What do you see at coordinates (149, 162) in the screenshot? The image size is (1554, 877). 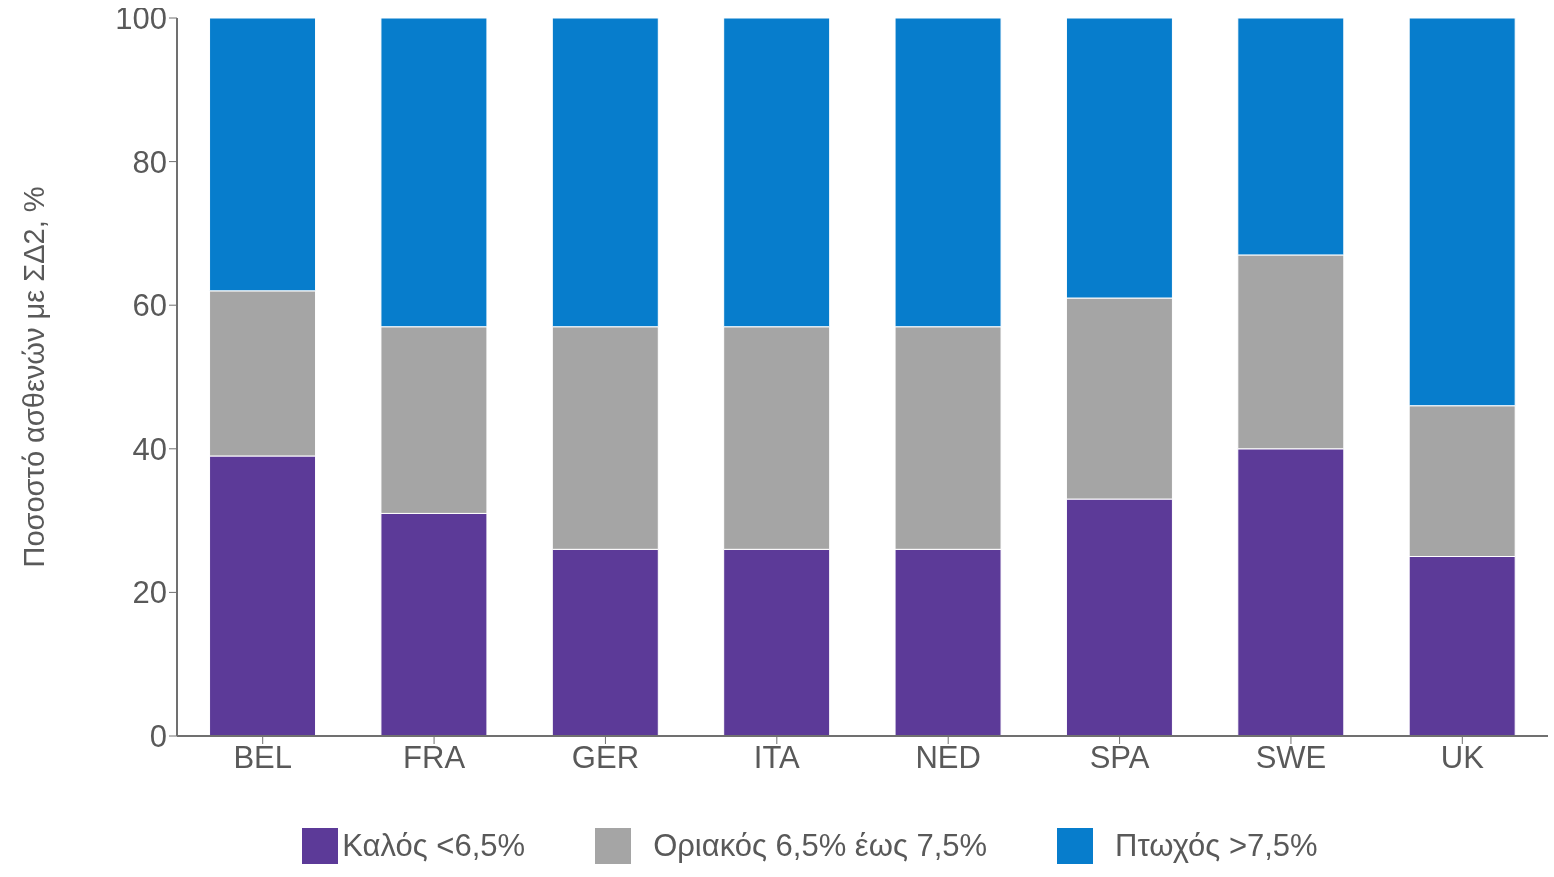 I see `y-tick-label: 80` at bounding box center [149, 162].